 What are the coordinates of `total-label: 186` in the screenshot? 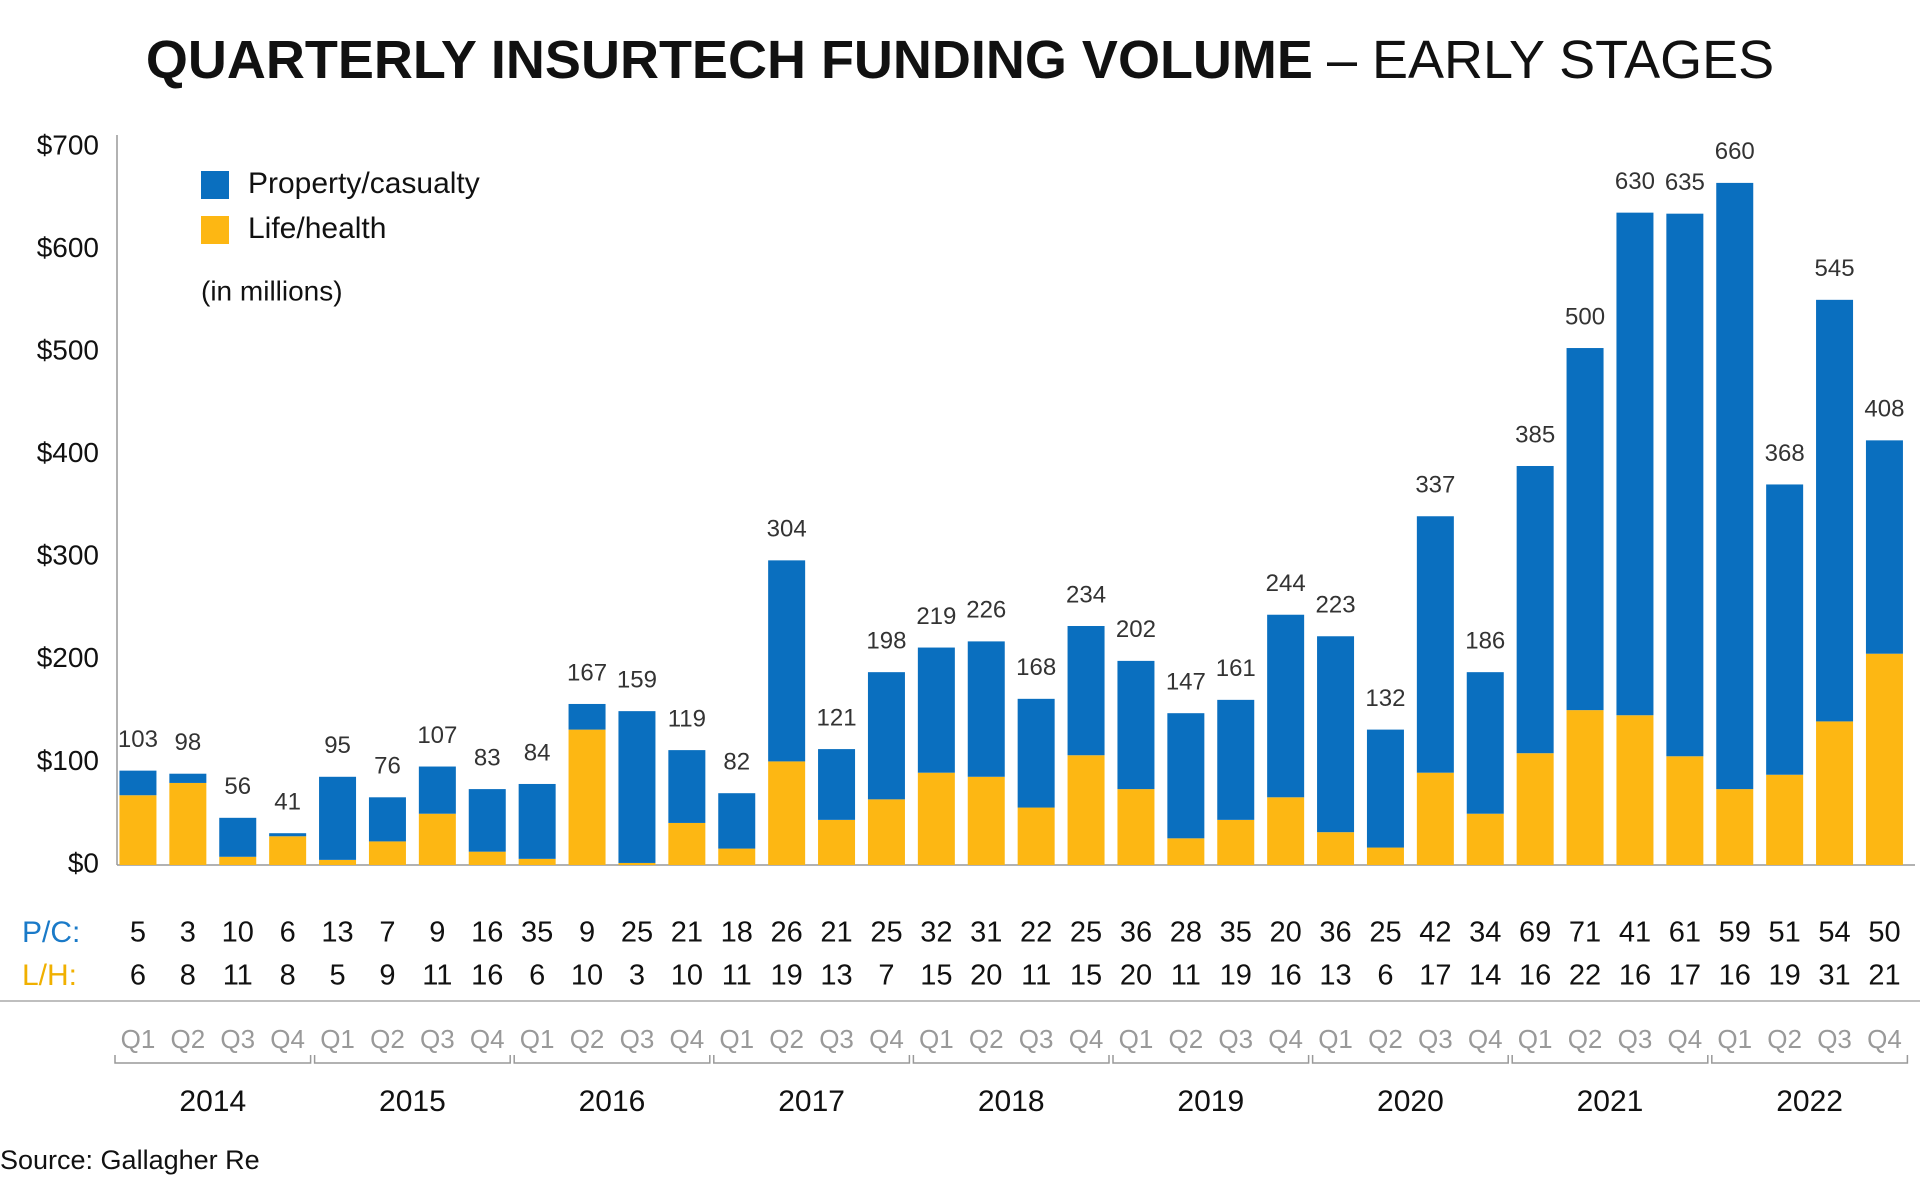 It's located at (1485, 641).